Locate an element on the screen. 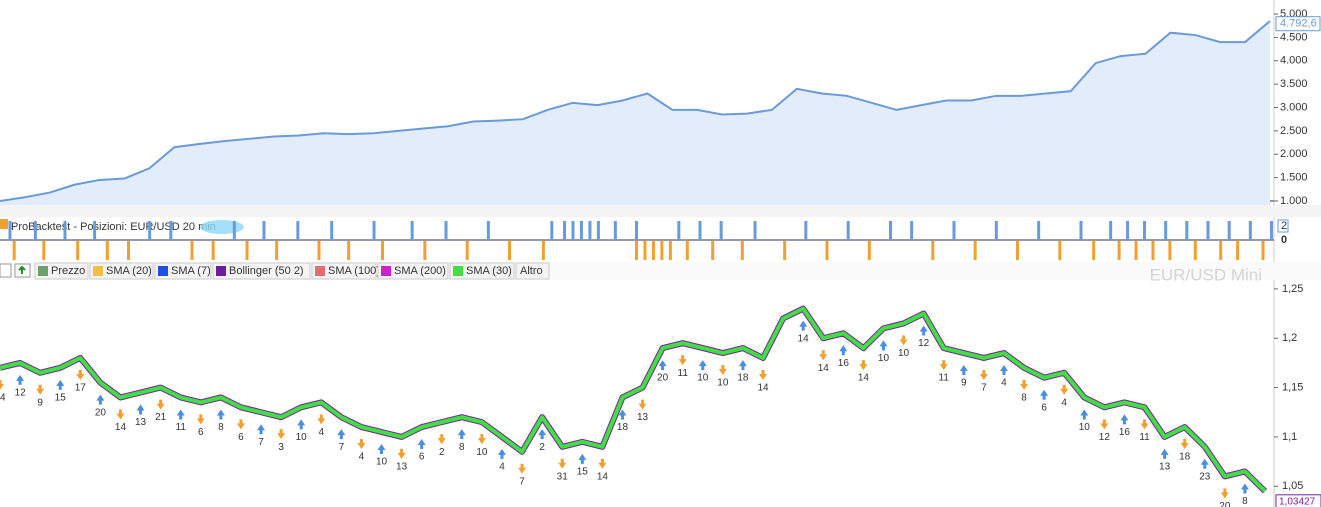 The image size is (1321, 507). watermark: EUR/USD Mini is located at coordinates (1206, 274).